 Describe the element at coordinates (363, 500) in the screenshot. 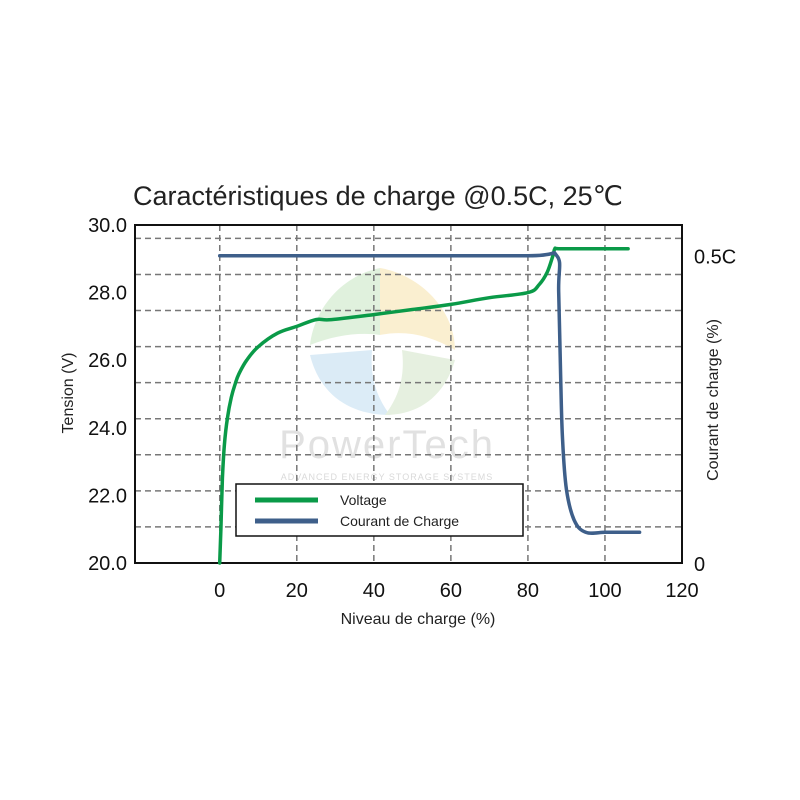

I see `legend-label-voltage: Voltage` at that location.